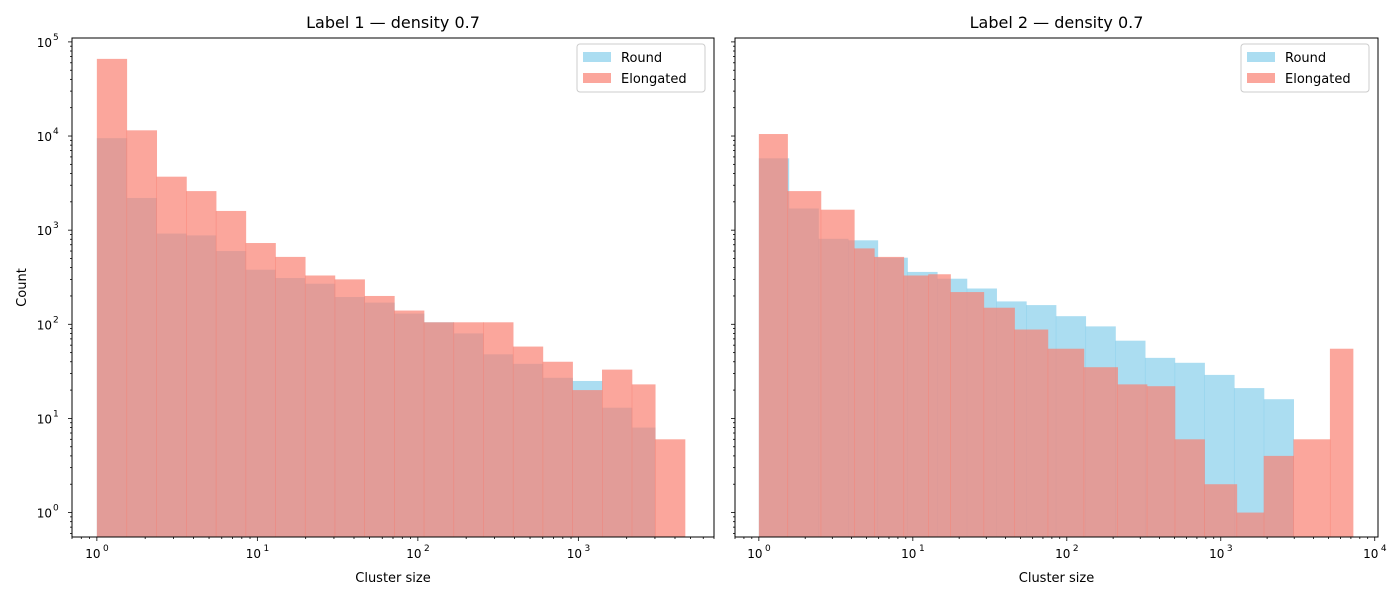 The image size is (1400, 600). What do you see at coordinates (641, 68) in the screenshot?
I see `legend-label-1: Round Elongated` at bounding box center [641, 68].